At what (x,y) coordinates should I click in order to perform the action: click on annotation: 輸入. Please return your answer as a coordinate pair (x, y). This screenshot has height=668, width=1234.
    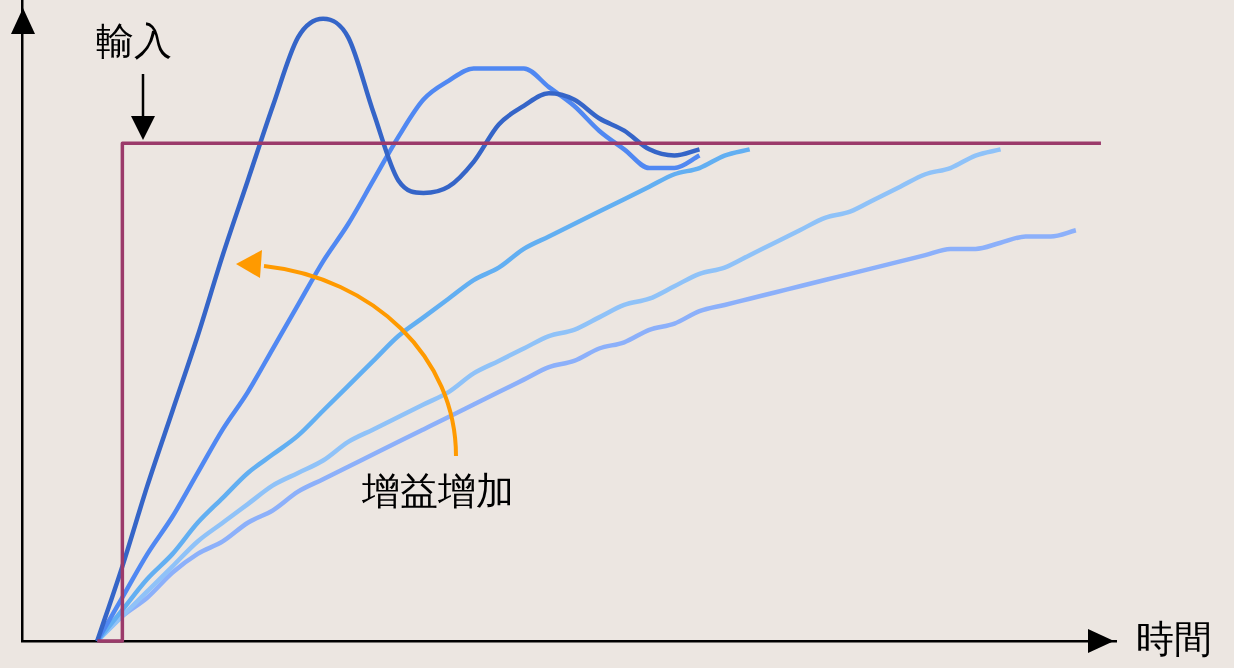
    Looking at the image, I should click on (134, 41).